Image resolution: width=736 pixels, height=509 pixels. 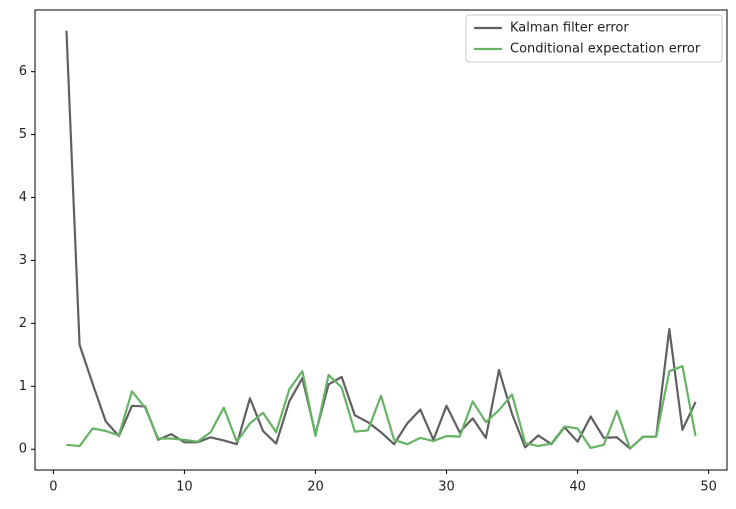 What do you see at coordinates (569, 28) in the screenshot?
I see `legend-label: Kalman filter error` at bounding box center [569, 28].